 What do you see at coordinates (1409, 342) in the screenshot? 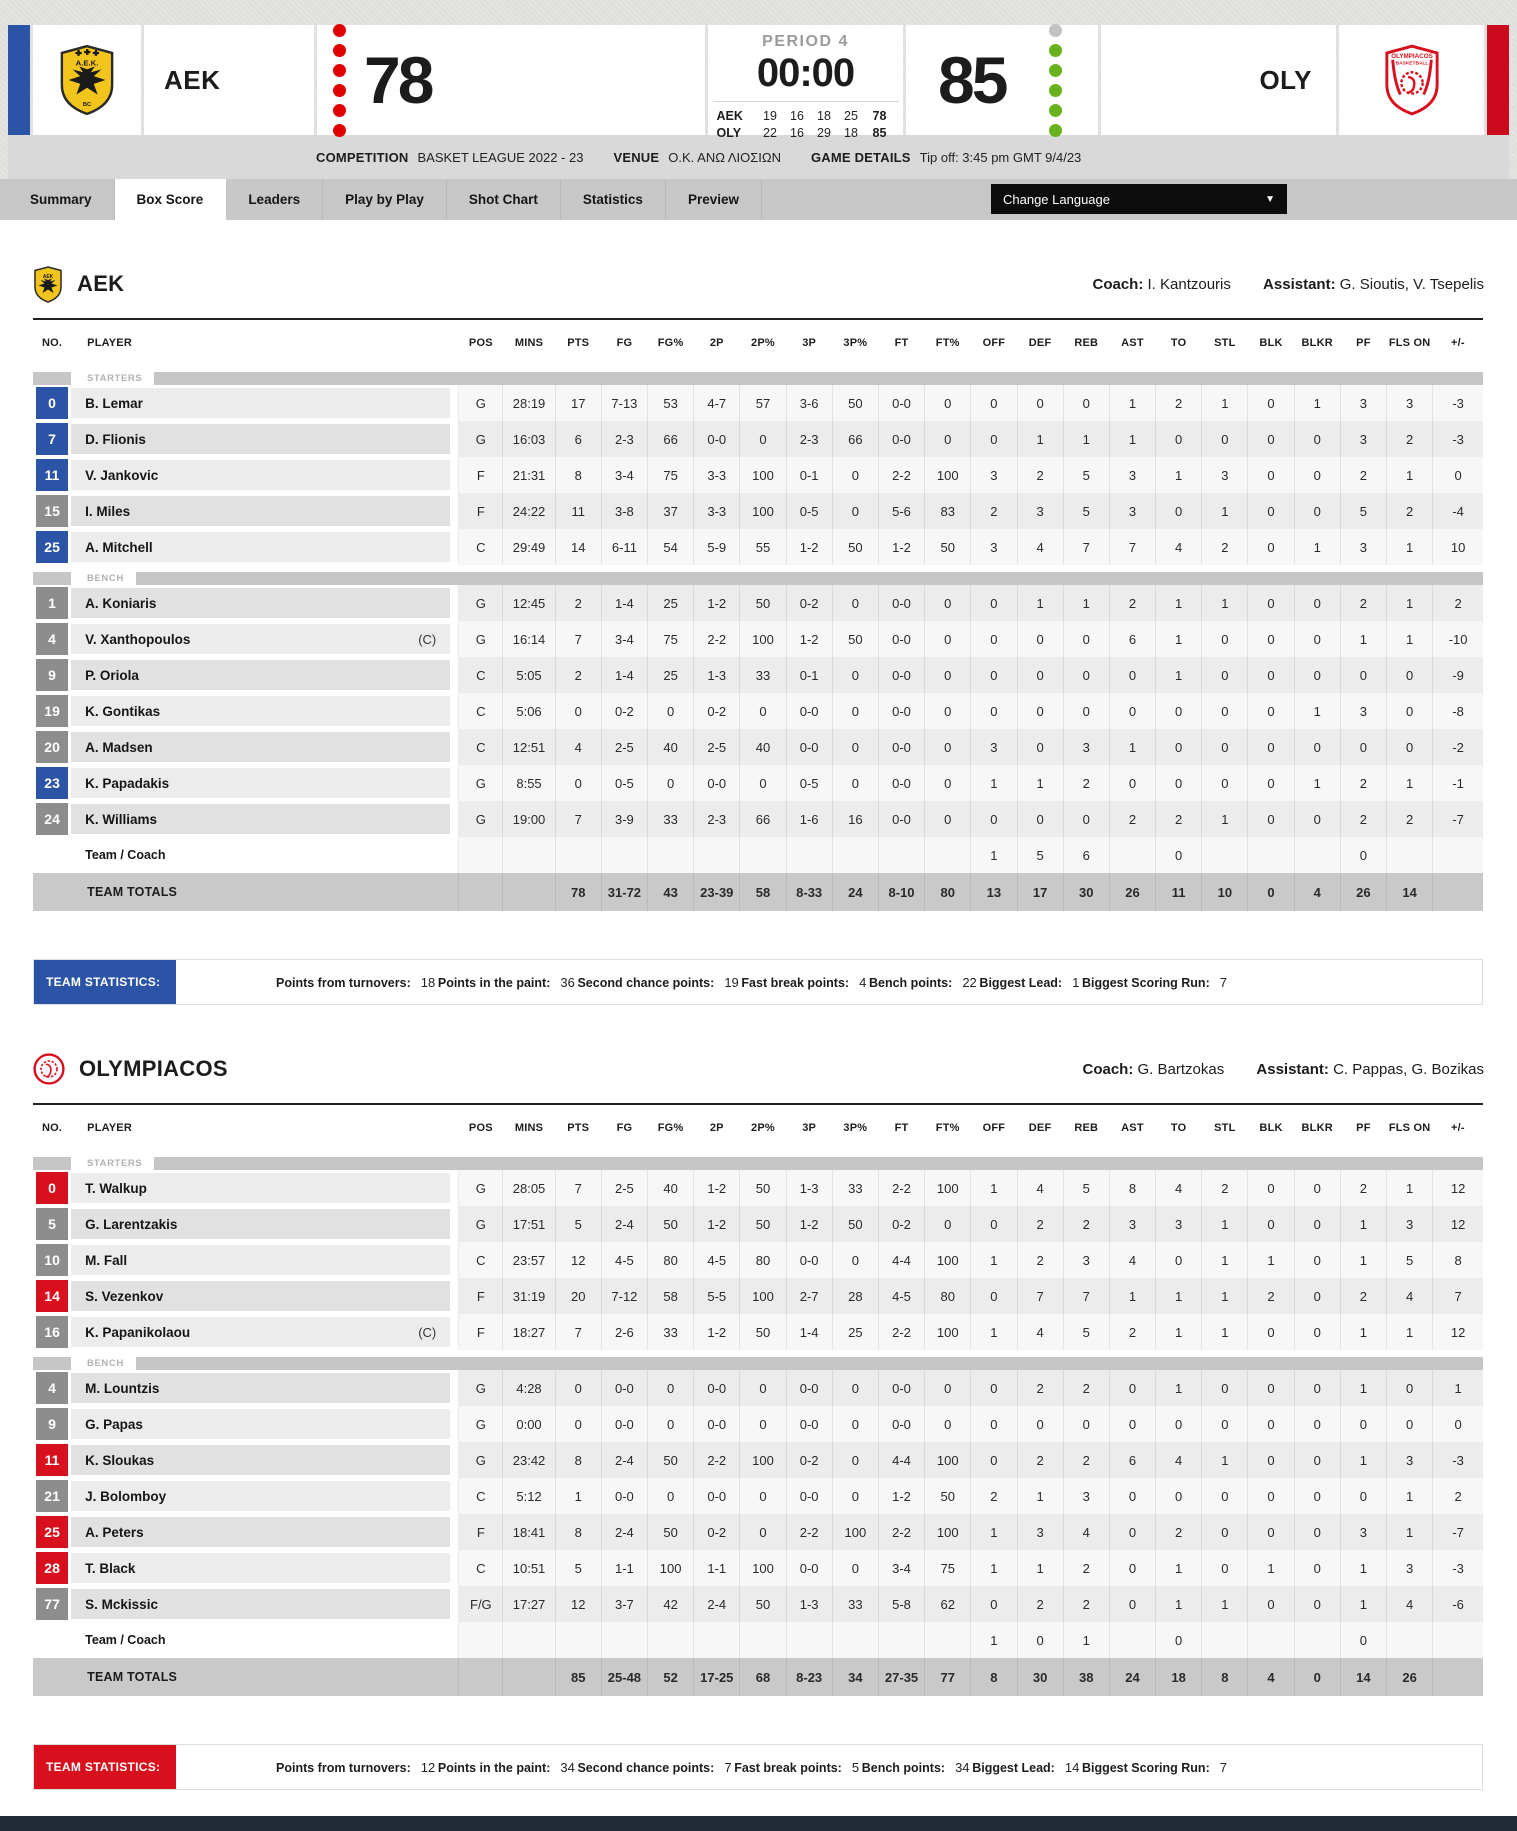
I see `column-header: FLS ON` at bounding box center [1409, 342].